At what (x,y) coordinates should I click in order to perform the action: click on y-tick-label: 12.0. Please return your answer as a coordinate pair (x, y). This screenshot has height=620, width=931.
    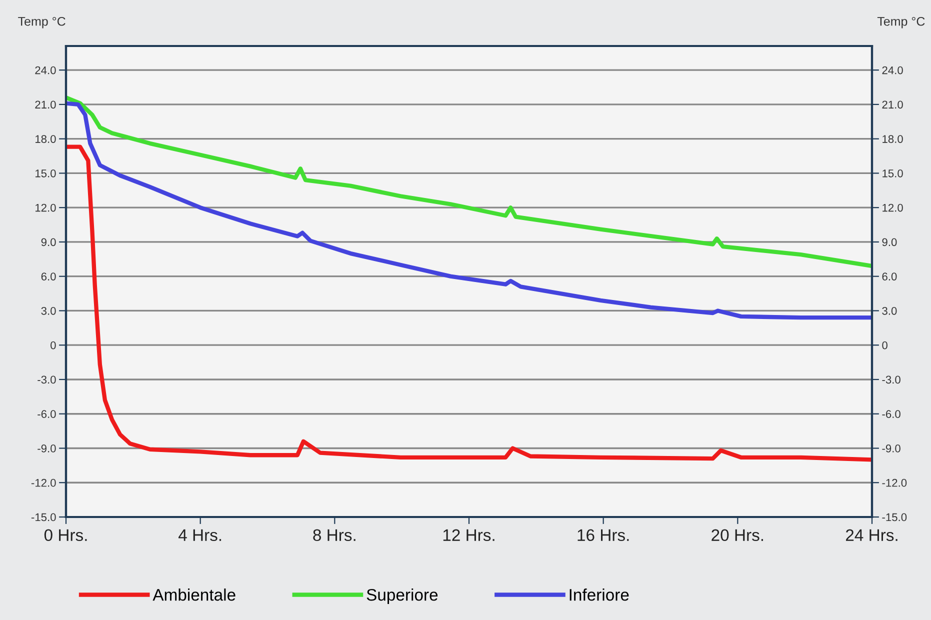
    Looking at the image, I should click on (46, 208).